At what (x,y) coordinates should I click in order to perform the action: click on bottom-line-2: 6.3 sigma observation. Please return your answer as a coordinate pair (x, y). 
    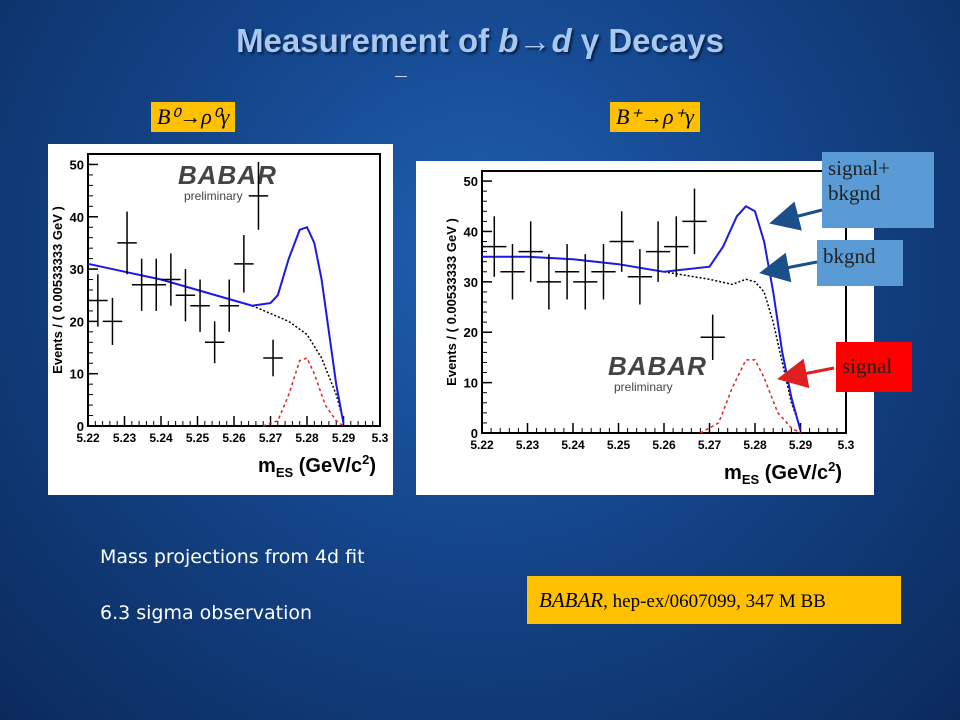
    Looking at the image, I should click on (206, 613).